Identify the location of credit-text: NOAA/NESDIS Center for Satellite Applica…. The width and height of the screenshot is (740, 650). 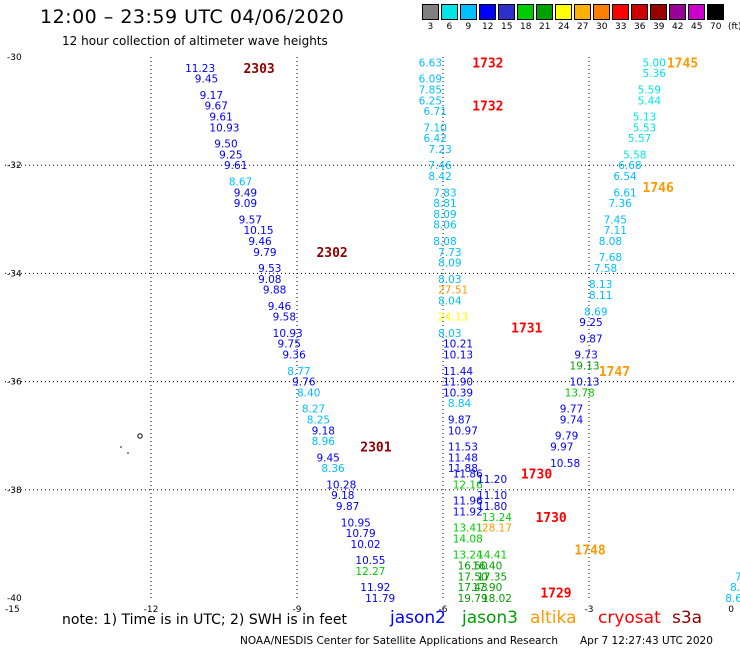
(399, 641).